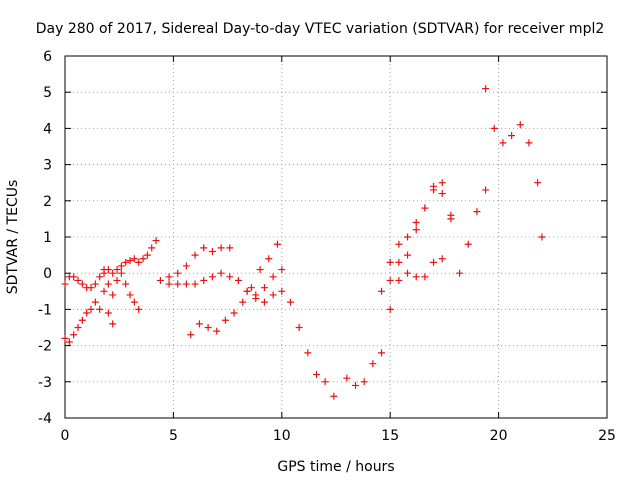 The width and height of the screenshot is (640, 480). What do you see at coordinates (499, 436) in the screenshot?
I see `x-tick-label: 20` at bounding box center [499, 436].